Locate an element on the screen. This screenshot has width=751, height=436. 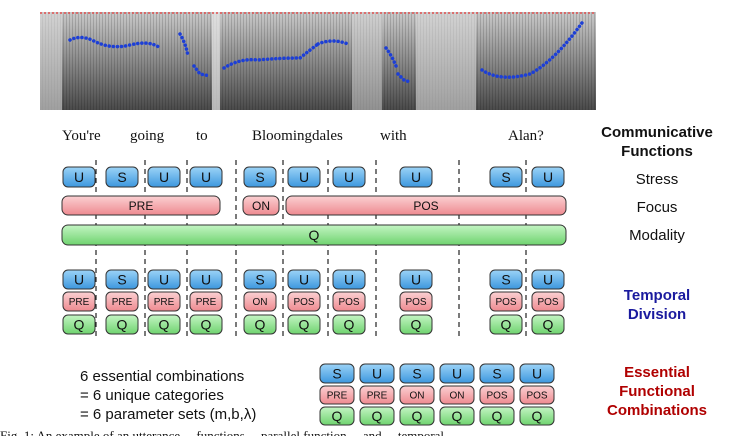
focus-segment-pre: PRE is located at coordinates (141, 205).